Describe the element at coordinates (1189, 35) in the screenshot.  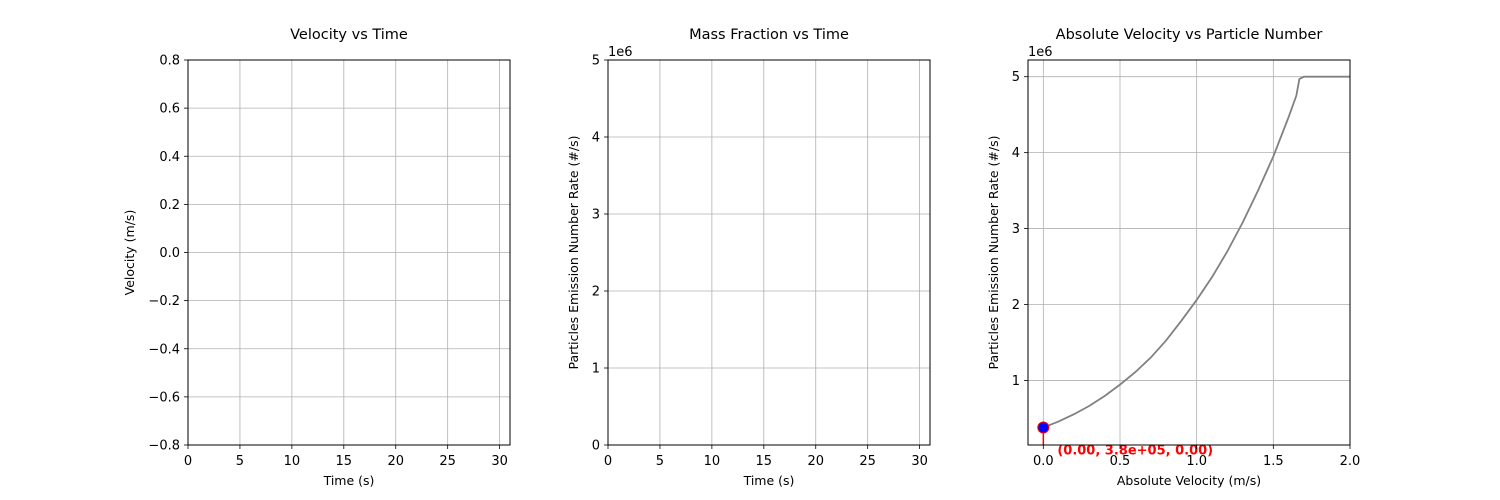
I see `chart-title: Absolute Velocity vs Particle Number` at that location.